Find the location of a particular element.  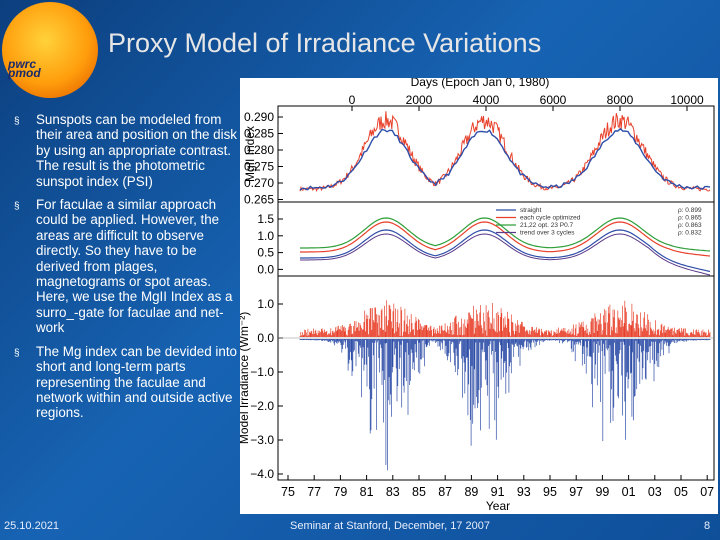

mg-tick-label: 0.270 is located at coordinates (259, 183).